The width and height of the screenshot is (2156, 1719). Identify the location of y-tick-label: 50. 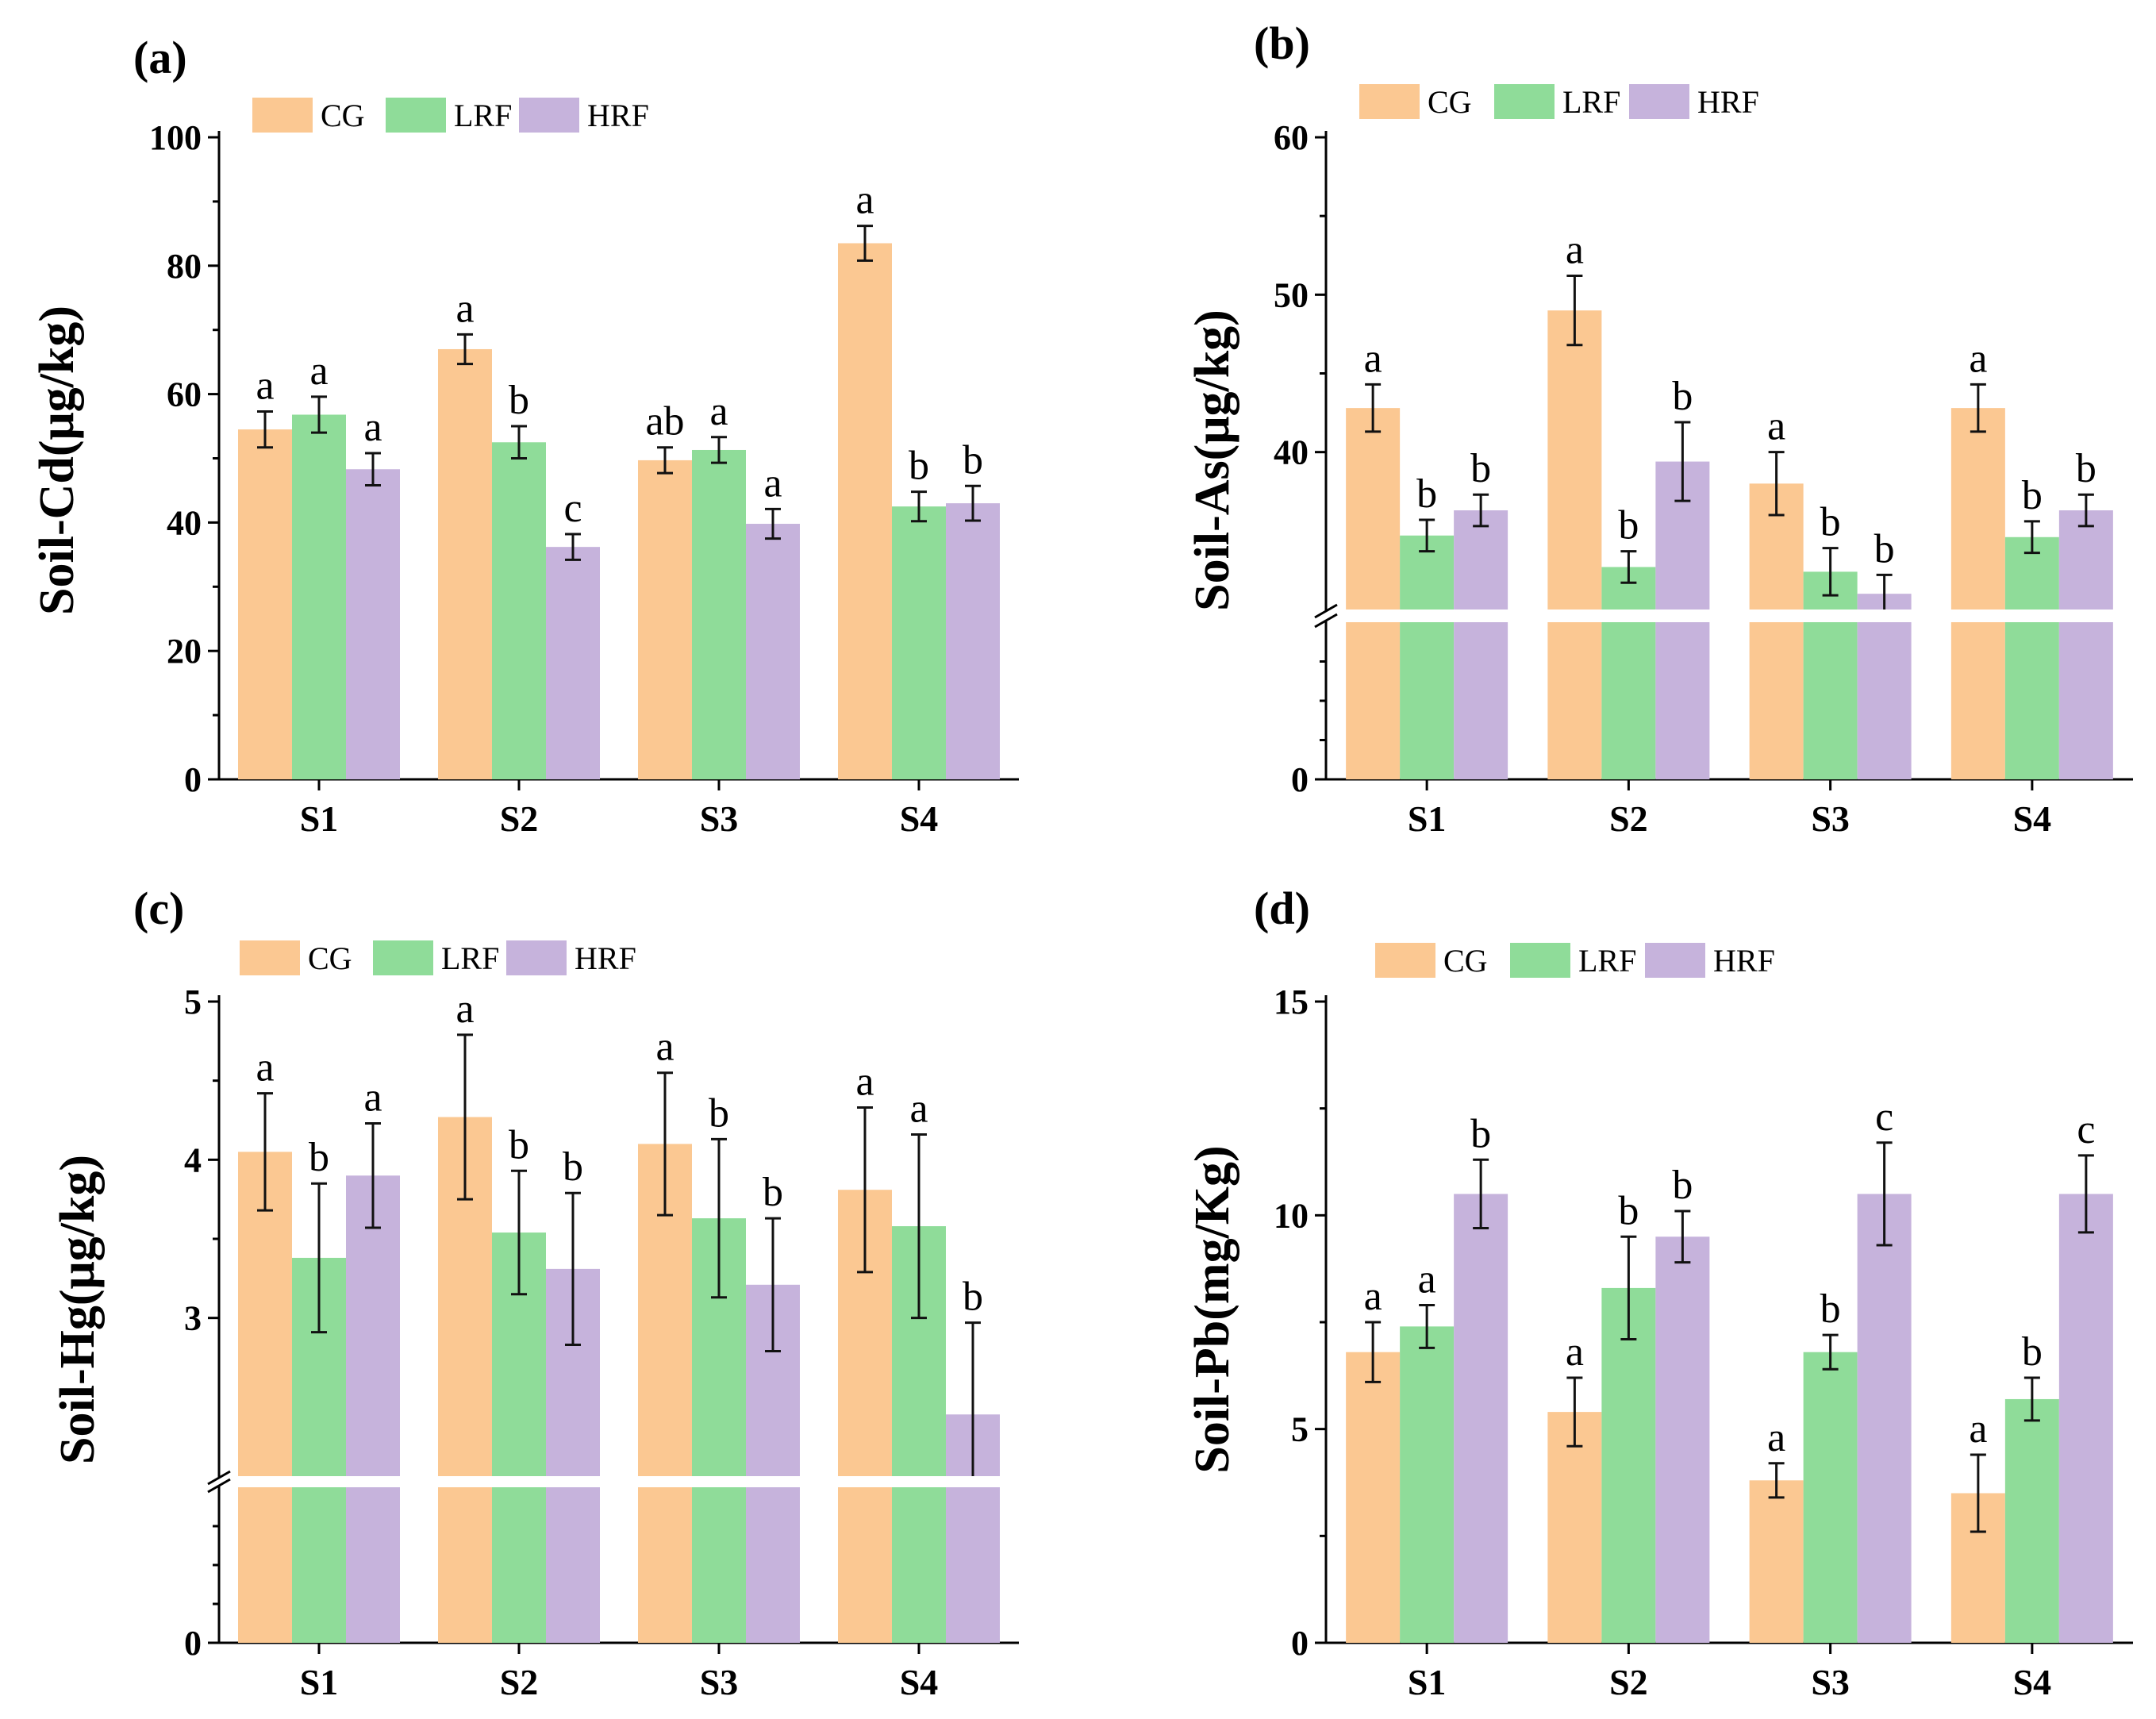
(1291, 294).